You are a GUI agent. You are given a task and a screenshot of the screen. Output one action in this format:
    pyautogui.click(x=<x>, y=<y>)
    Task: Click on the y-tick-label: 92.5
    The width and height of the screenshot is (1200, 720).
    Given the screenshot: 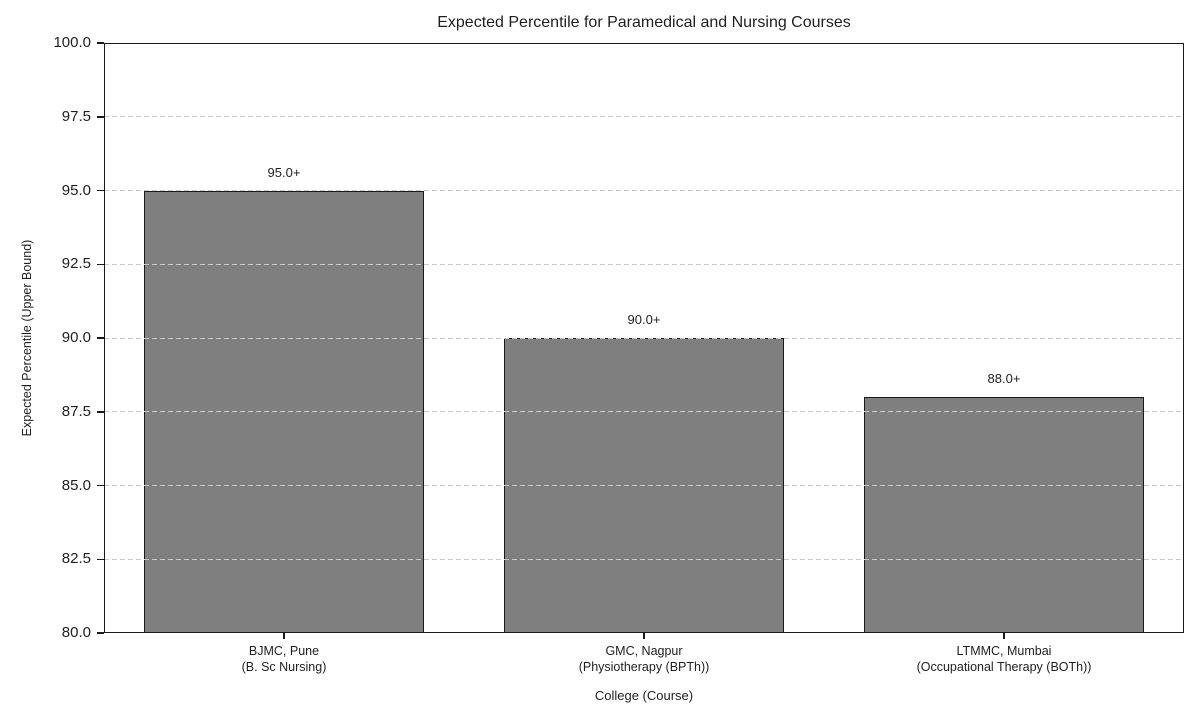 What is the action you would take?
    pyautogui.click(x=76, y=264)
    